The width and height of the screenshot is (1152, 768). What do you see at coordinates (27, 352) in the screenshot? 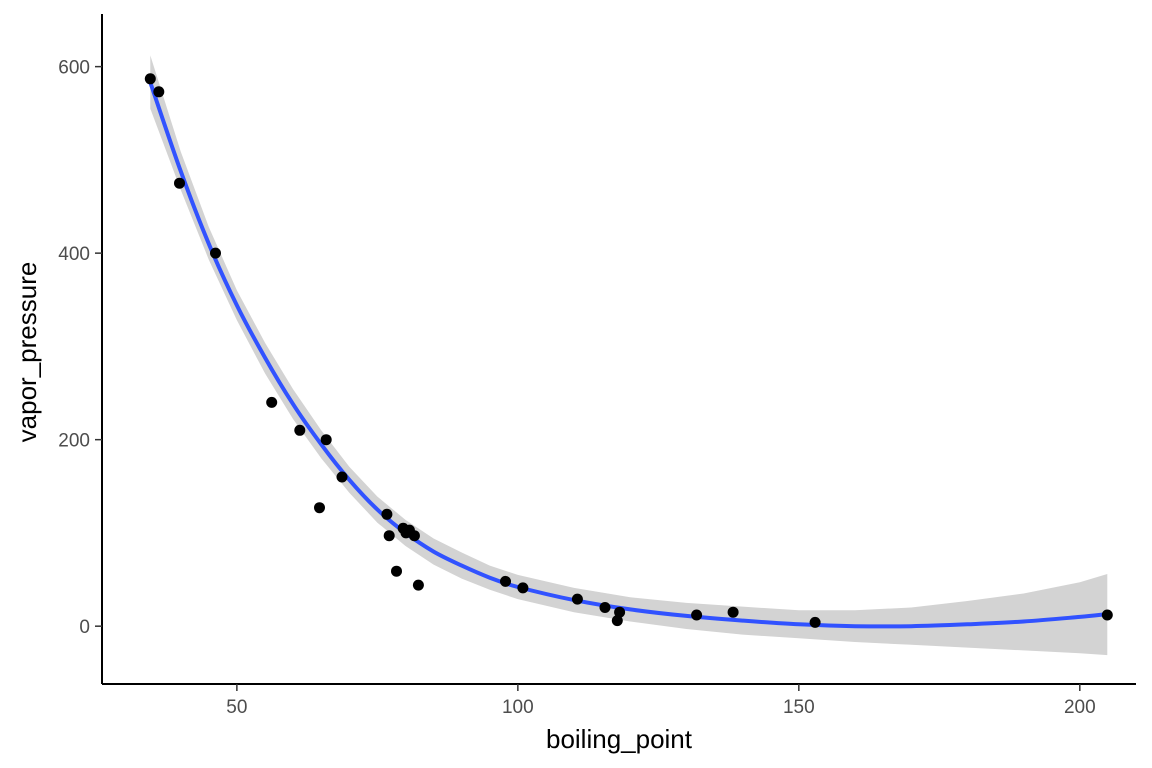
I see `y-axis-title: vapor_pressure` at bounding box center [27, 352].